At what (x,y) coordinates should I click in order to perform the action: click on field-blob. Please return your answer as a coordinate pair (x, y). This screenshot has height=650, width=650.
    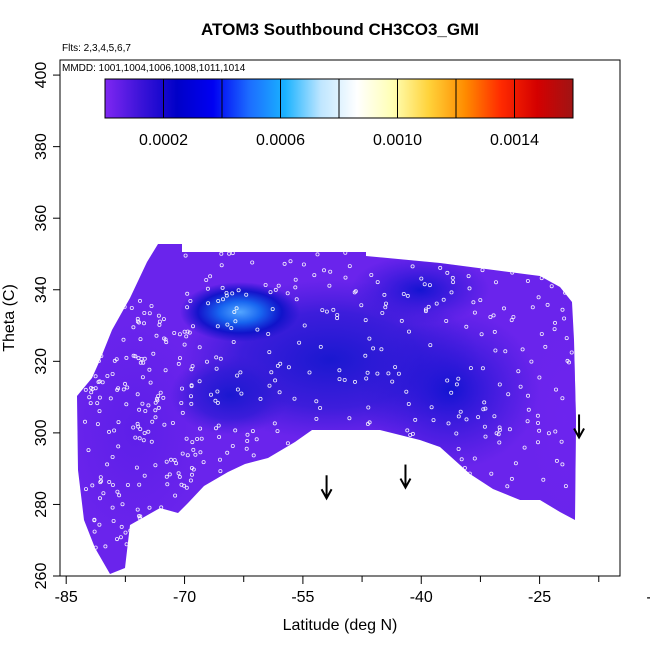
    Looking at the image, I should click on (240, 312).